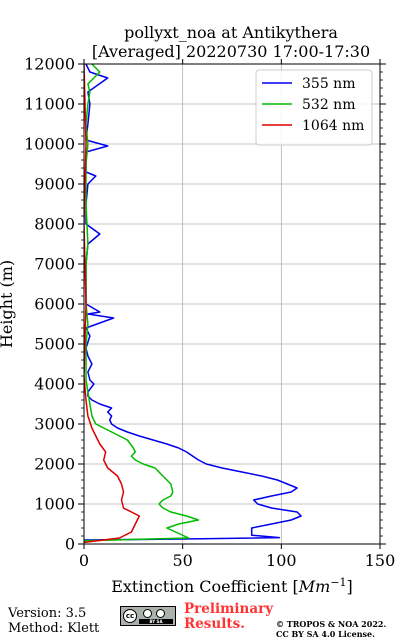 This screenshot has height=640, width=400. I want to click on by-icon, so click(147, 613).